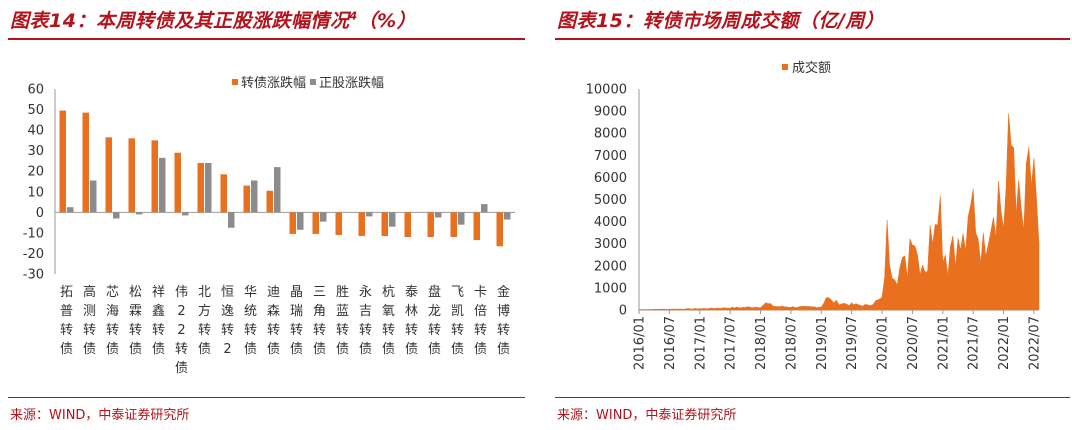  I want to click on y-tick-label: -20, so click(33, 254).